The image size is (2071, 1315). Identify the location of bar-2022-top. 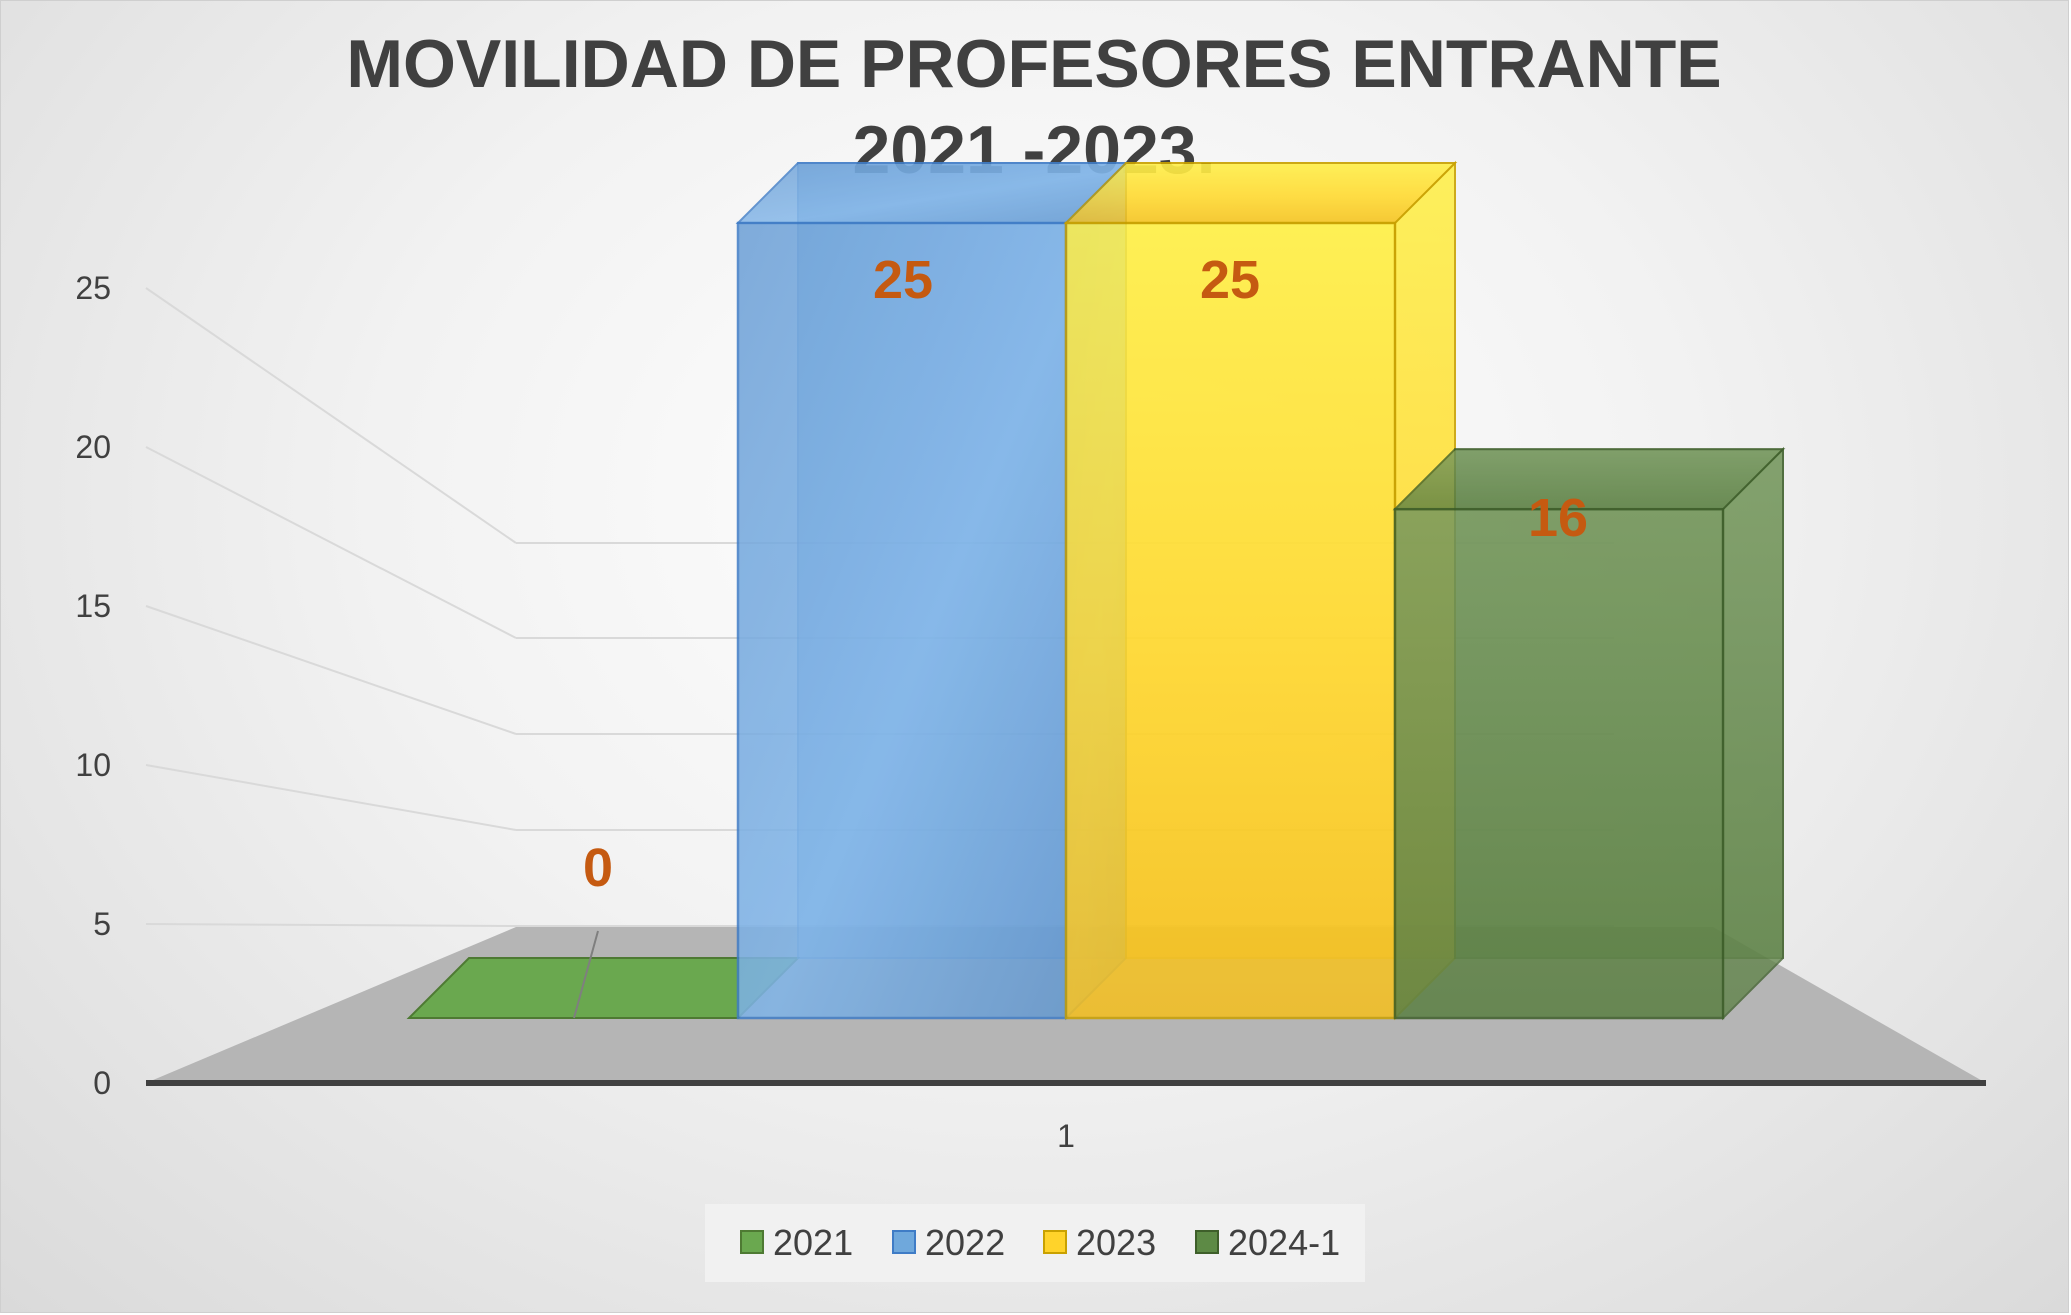
(932, 193).